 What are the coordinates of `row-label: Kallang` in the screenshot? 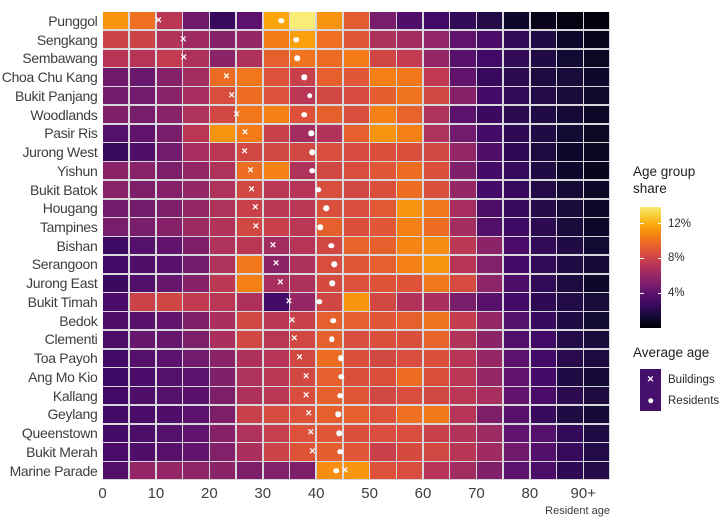 It's located at (75, 395).